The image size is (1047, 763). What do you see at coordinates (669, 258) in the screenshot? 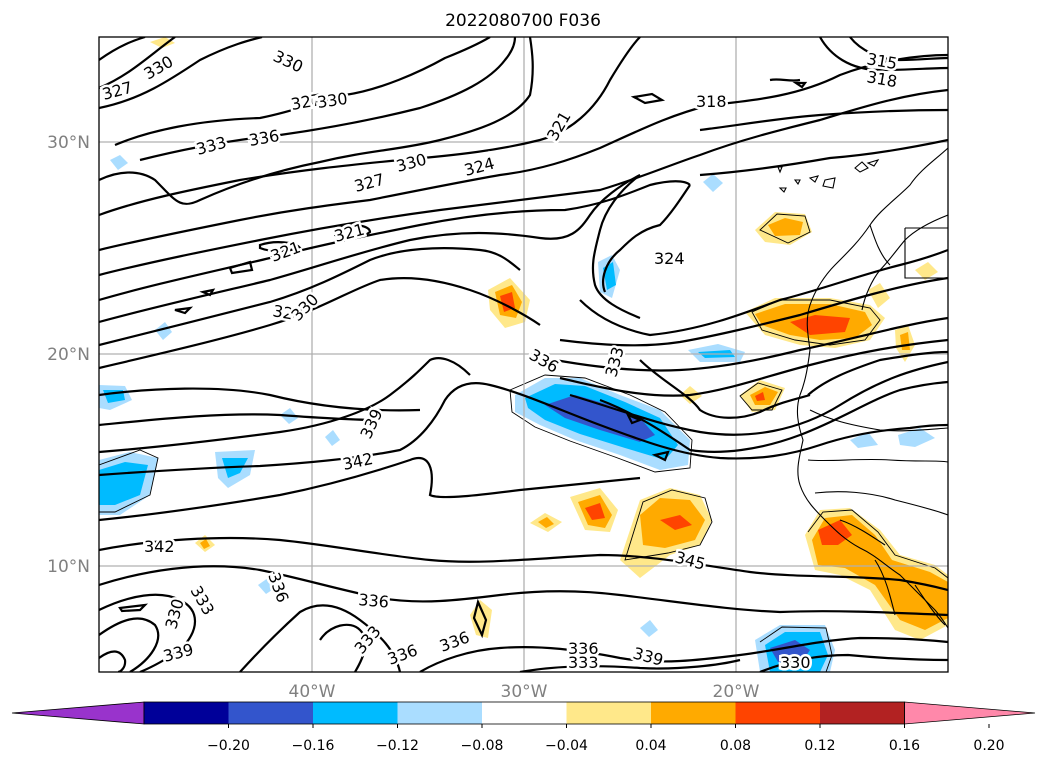
I see `contour-label: 324` at bounding box center [669, 258].